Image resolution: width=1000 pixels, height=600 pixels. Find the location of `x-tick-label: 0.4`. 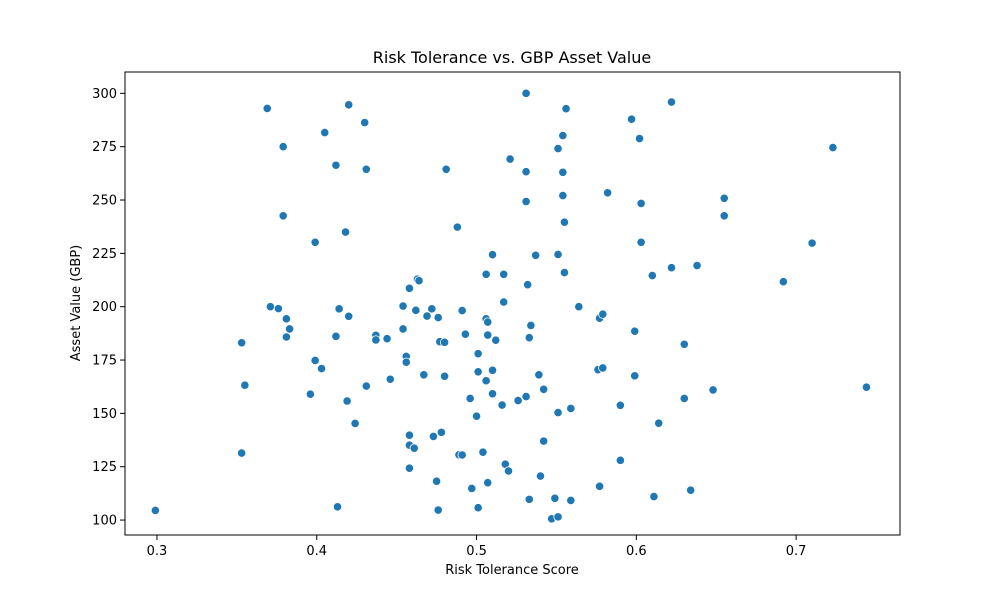

x-tick-label: 0.4 is located at coordinates (316, 551).